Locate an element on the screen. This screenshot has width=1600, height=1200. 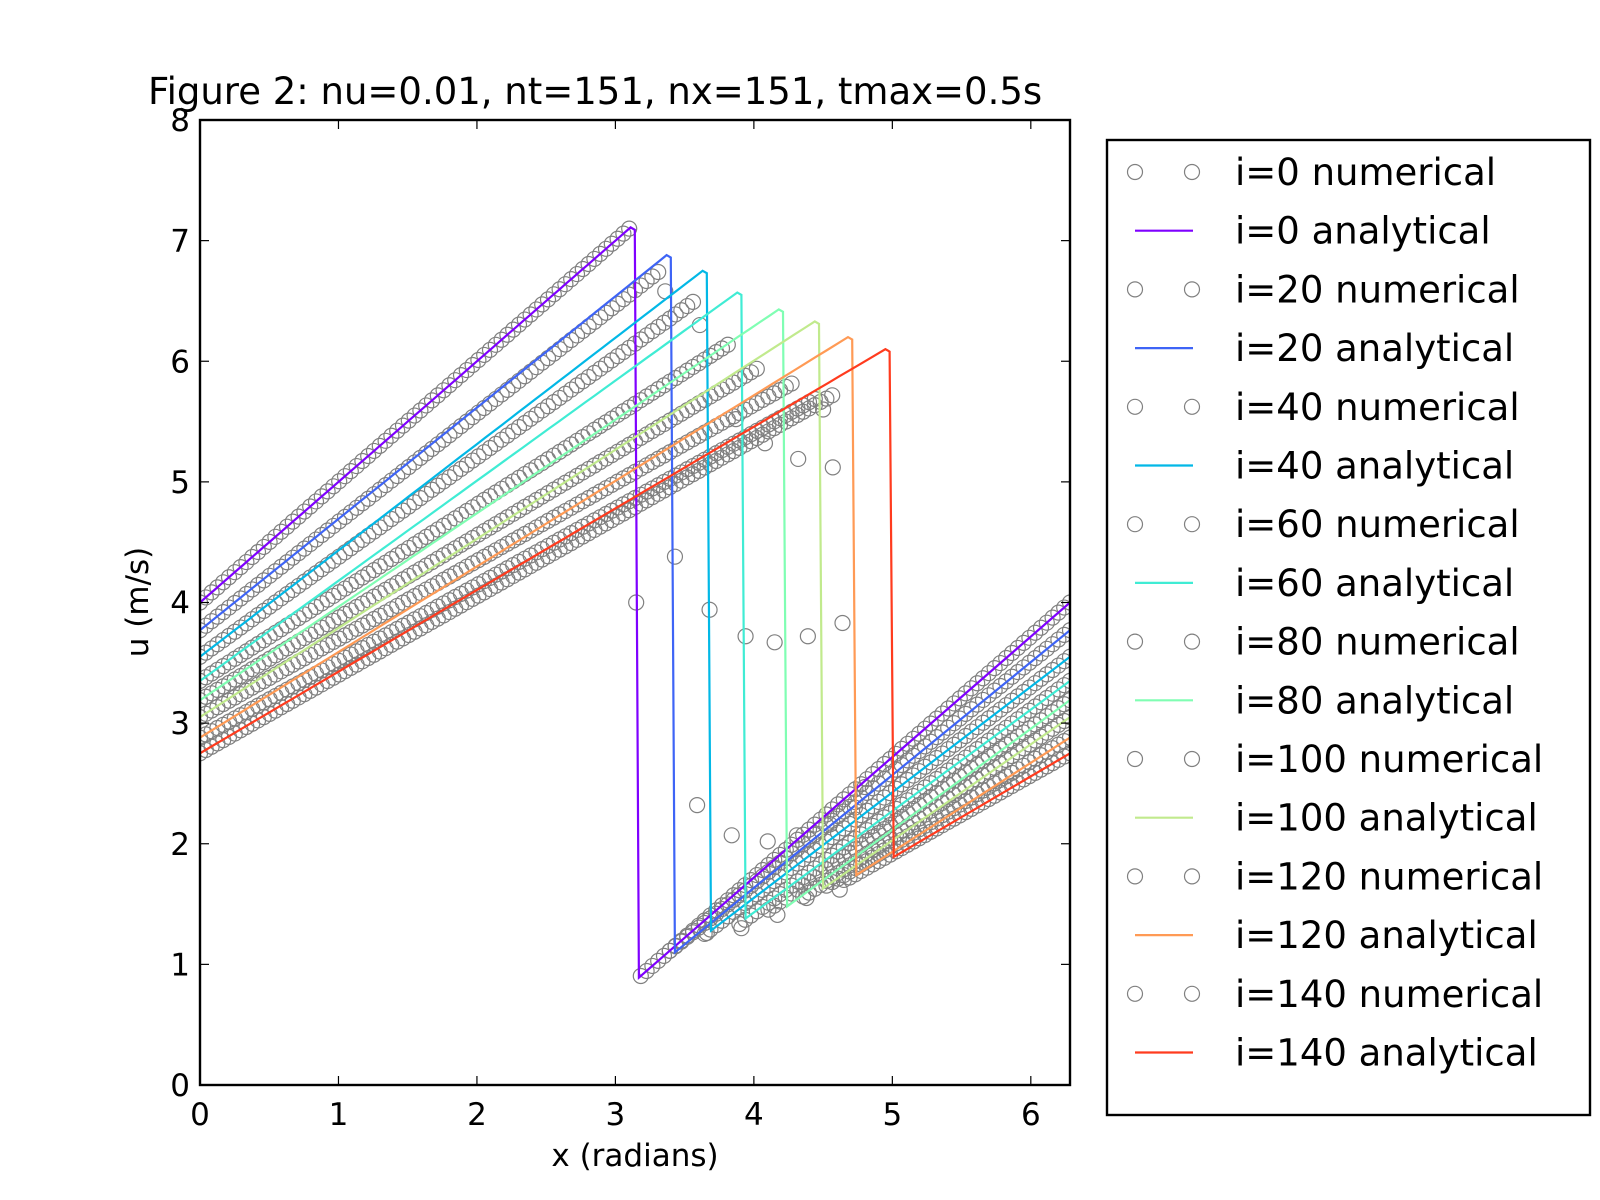
legend-label: i=140 numerical is located at coordinates (1389, 994).